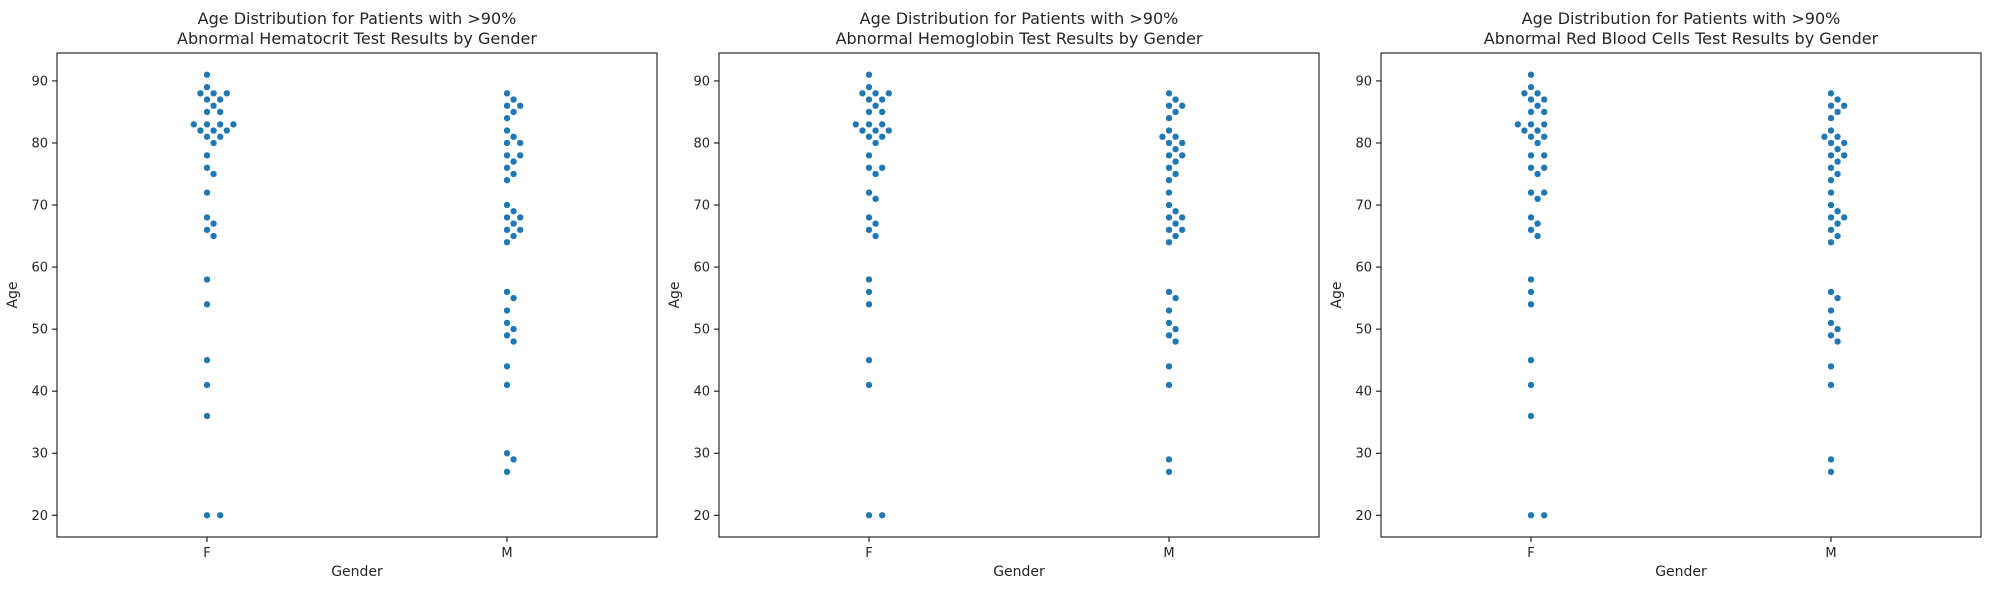 The width and height of the screenshot is (1990, 594). What do you see at coordinates (1019, 572) in the screenshot?
I see `x-axis-label: Gender` at bounding box center [1019, 572].